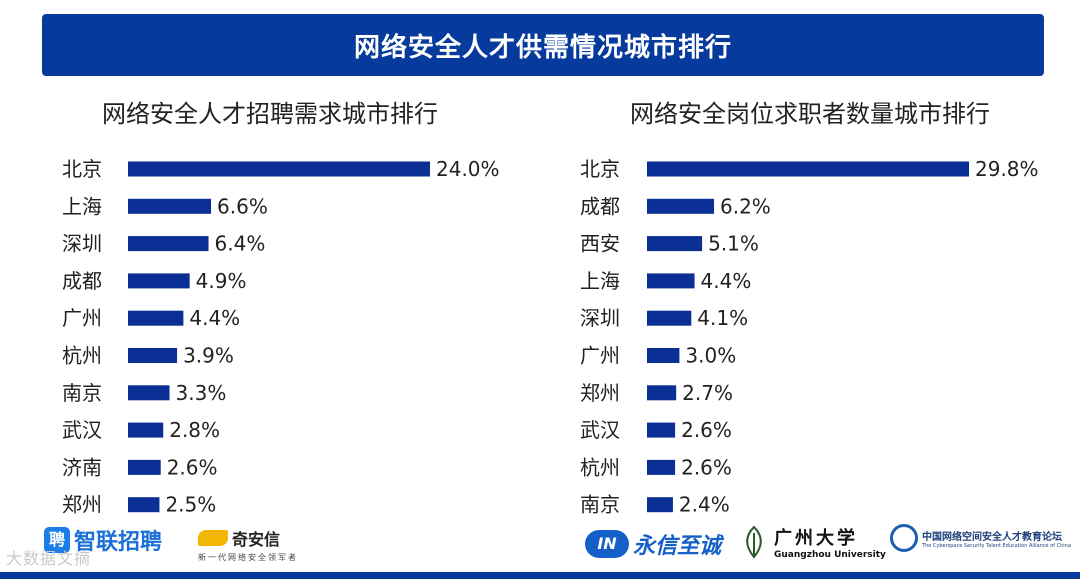  I want to click on alliance-name: 中国网络空间安全人才教育论坛, so click(992, 537).